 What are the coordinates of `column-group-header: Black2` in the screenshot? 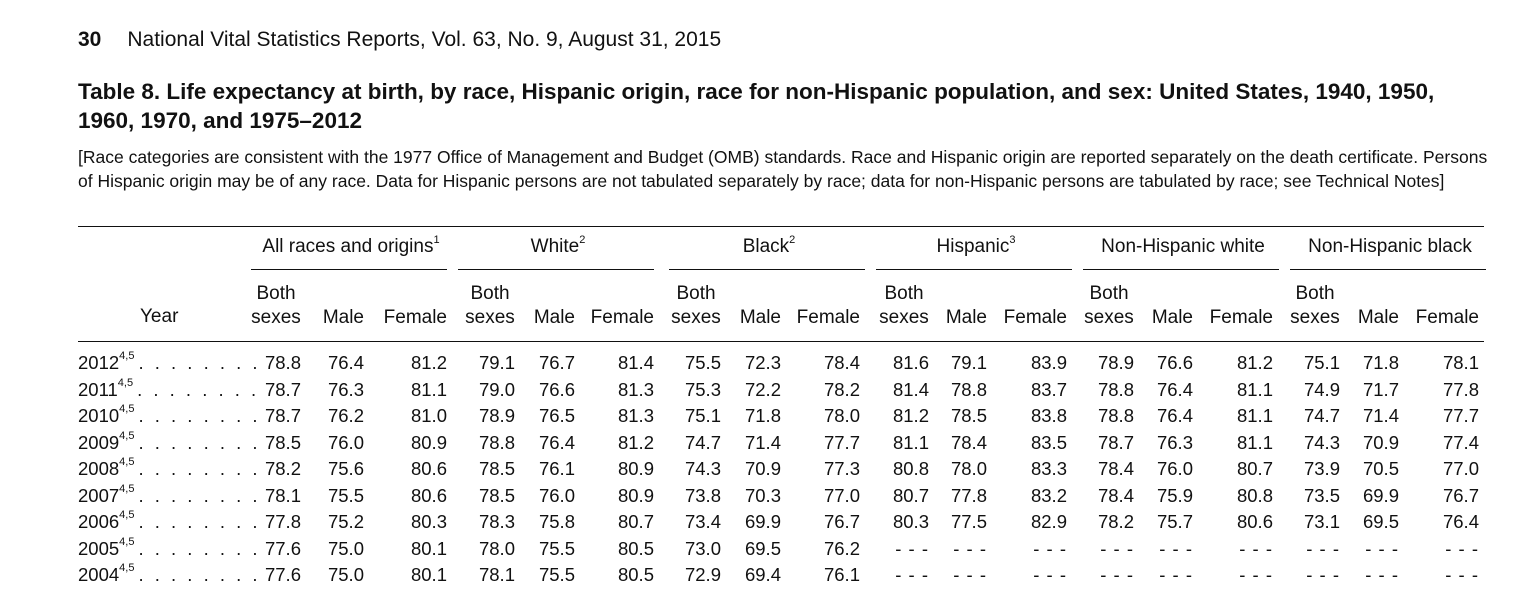 It's located at (769, 246).